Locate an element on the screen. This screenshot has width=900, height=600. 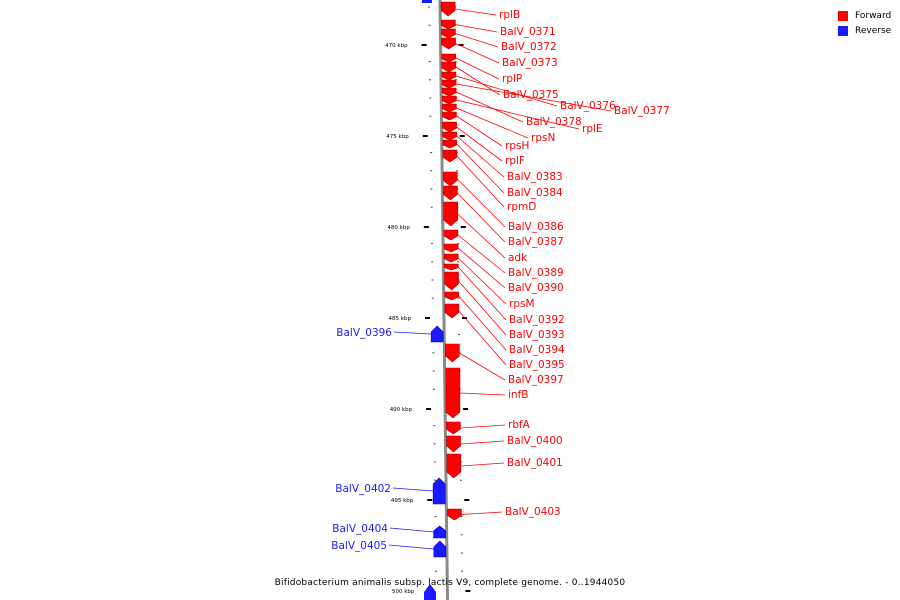
forward-gene-label: rplE is located at coordinates (592, 129).